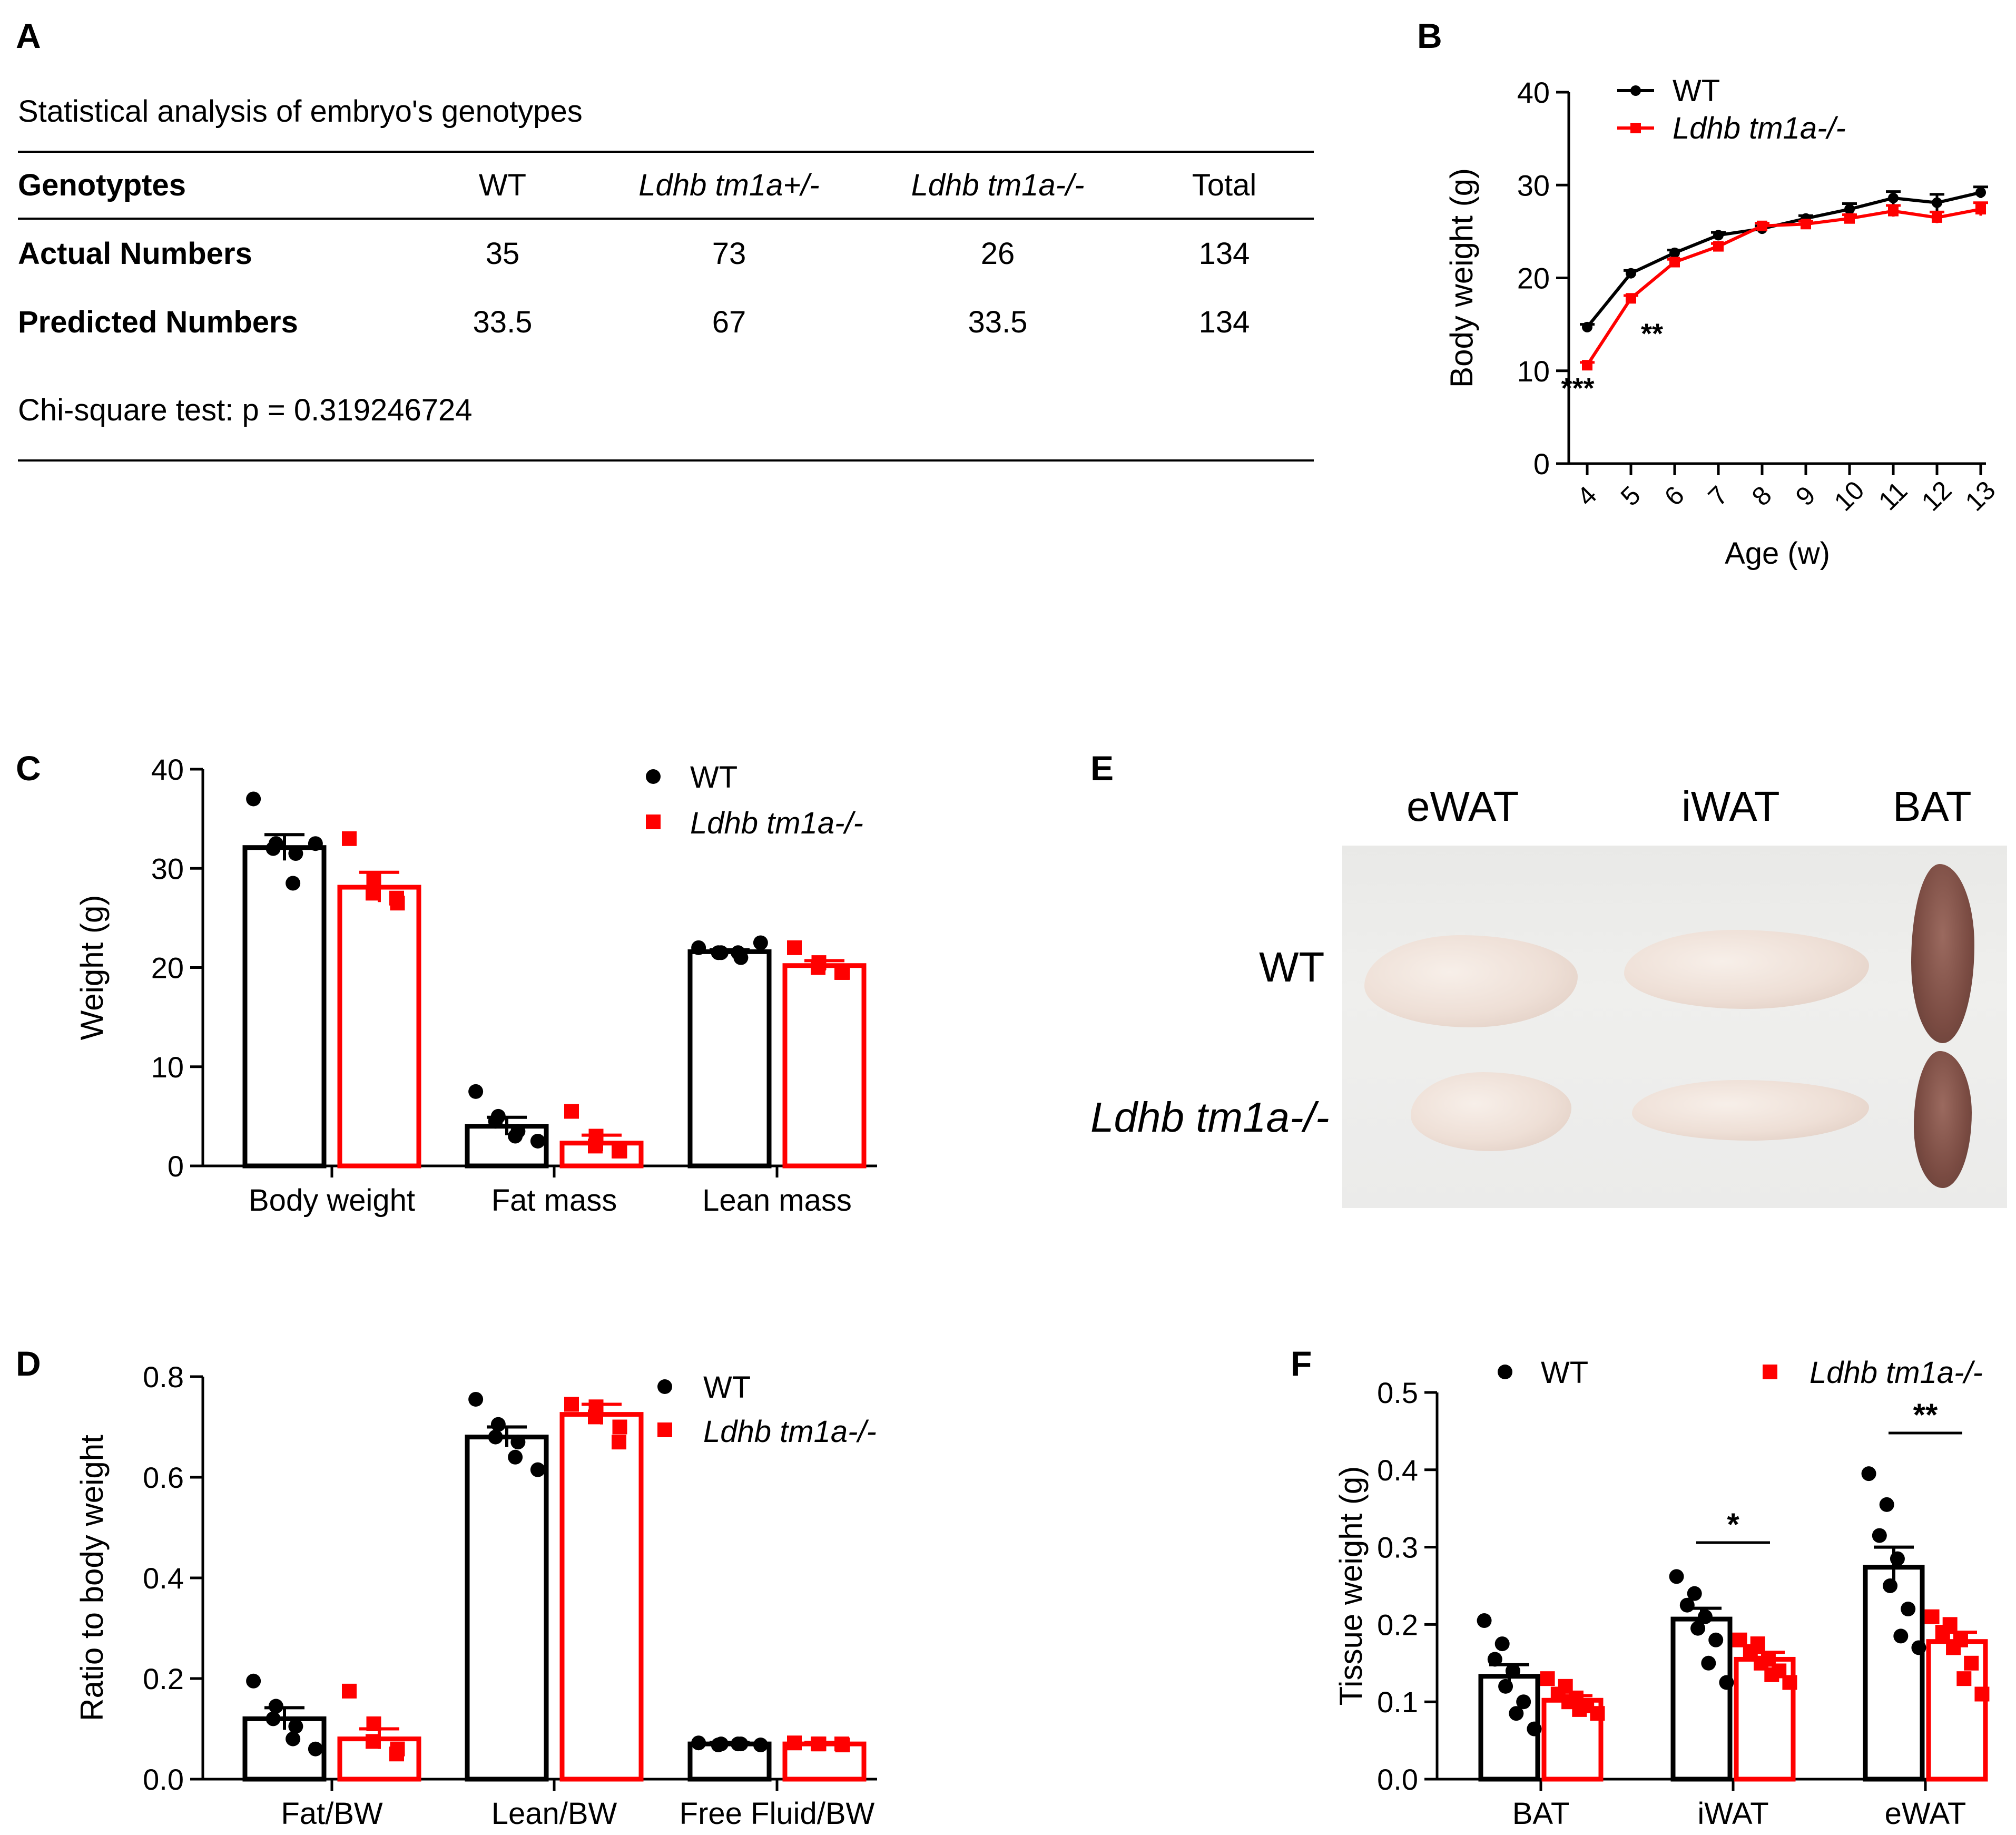 This screenshot has width=2016, height=1835. I want to click on bat-ko-tissue, so click(1943, 1119).